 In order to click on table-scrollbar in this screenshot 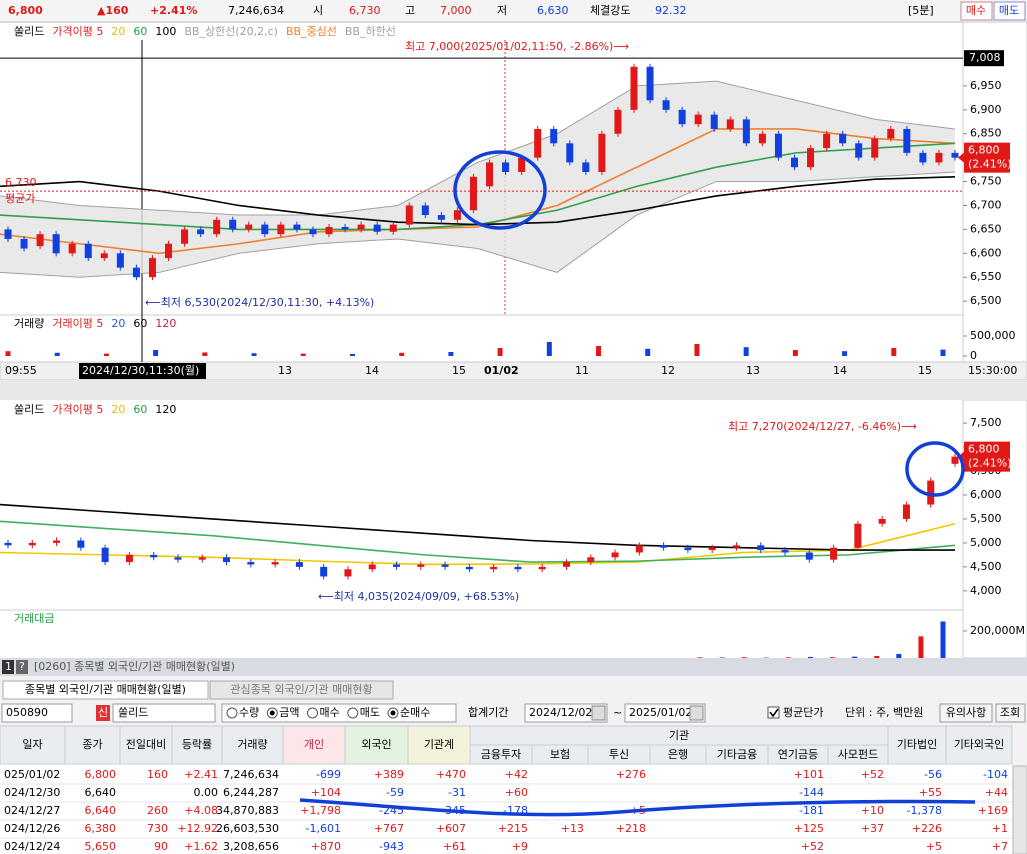, I will do `click(1019, 809)`.